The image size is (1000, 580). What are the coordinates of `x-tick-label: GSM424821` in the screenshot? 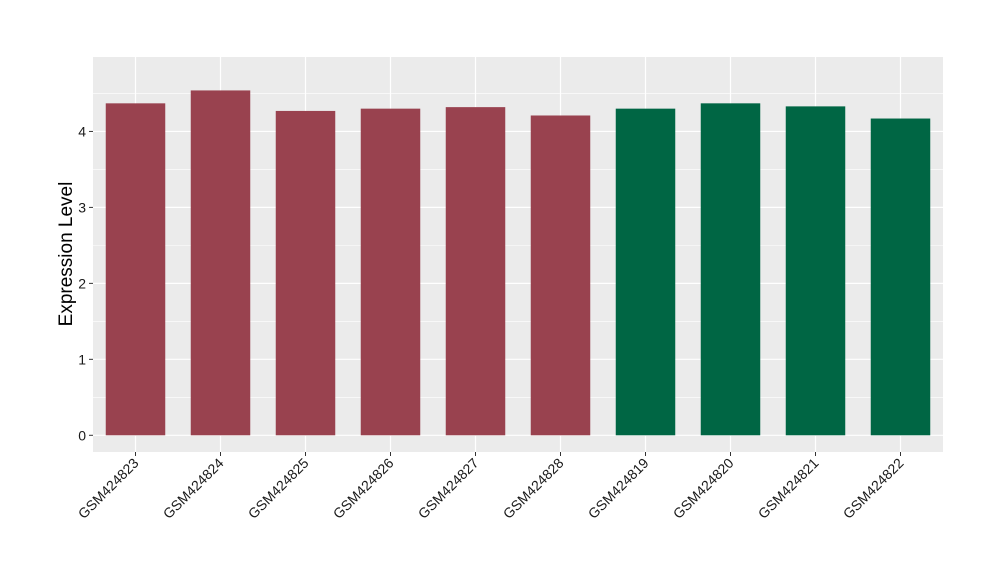 It's located at (788, 488).